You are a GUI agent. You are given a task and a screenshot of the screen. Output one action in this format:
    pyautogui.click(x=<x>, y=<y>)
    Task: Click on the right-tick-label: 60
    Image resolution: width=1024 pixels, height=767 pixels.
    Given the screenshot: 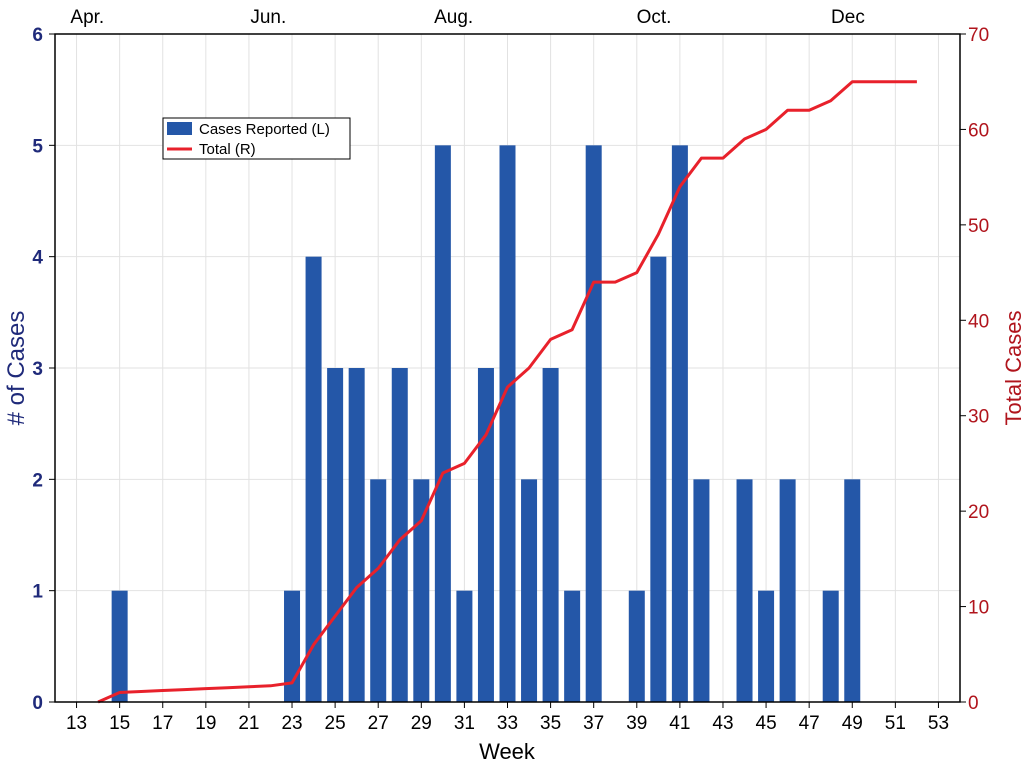 What is the action you would take?
    pyautogui.click(x=978, y=130)
    